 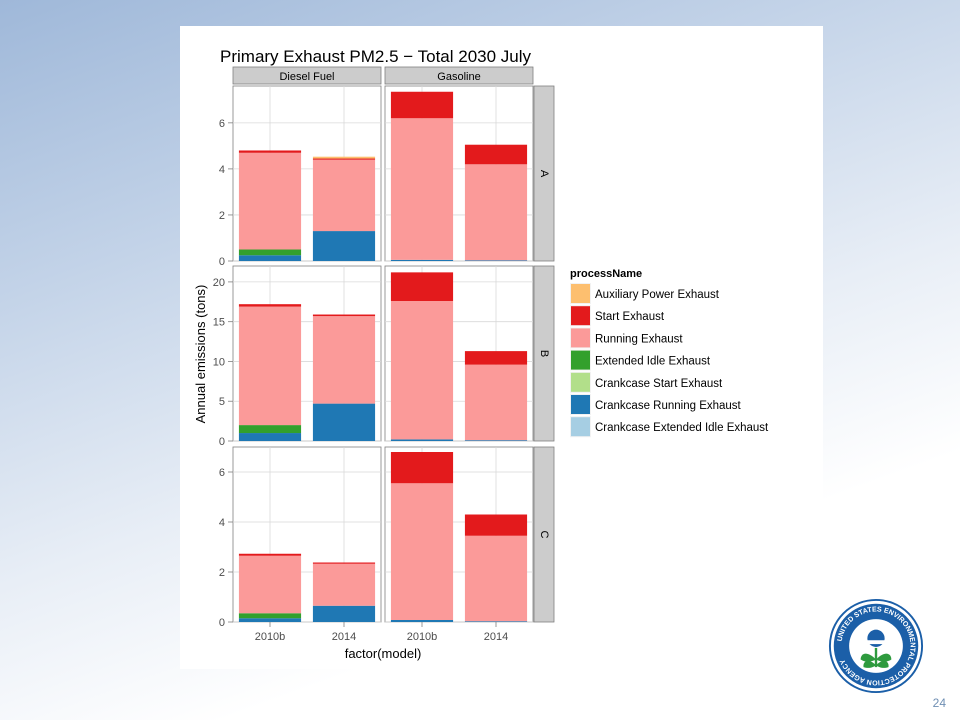 I want to click on legend-background, so click(x=681, y=352).